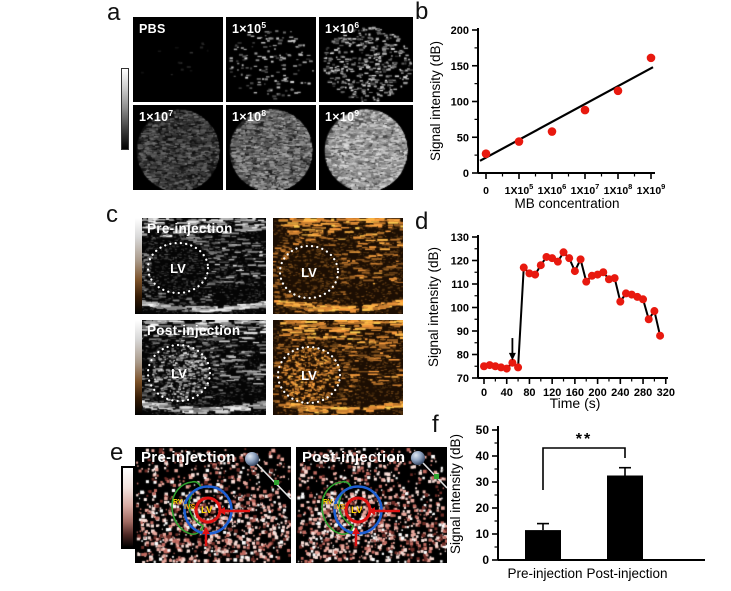 This screenshot has height=591, width=731. I want to click on image-label: PBS, so click(152, 29).